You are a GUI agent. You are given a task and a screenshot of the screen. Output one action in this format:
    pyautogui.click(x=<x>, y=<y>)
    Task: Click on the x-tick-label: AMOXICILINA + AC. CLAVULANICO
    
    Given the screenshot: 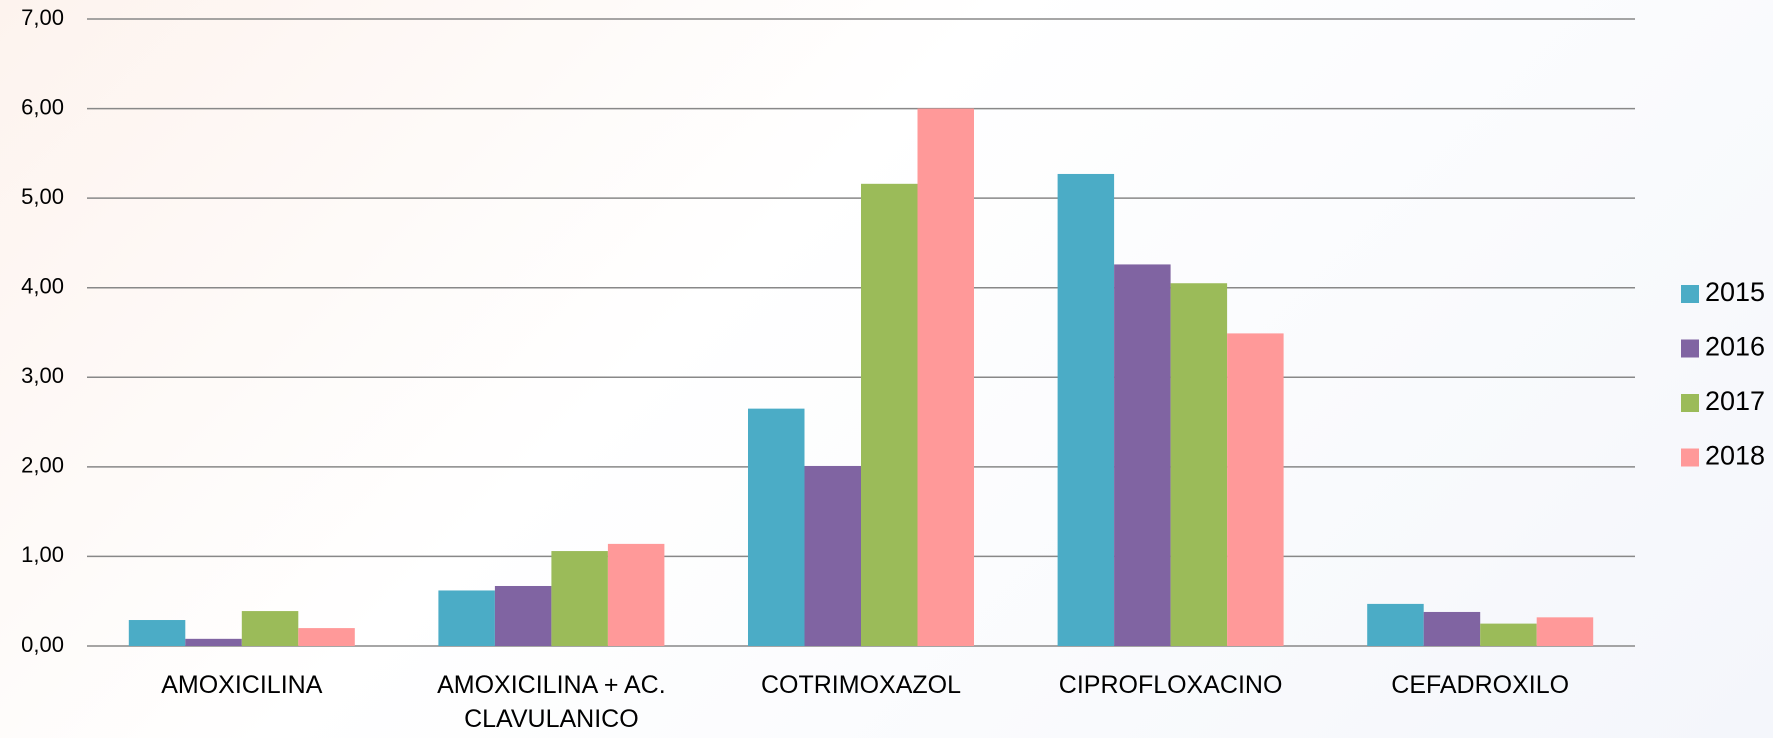 What is the action you would take?
    pyautogui.click(x=551, y=702)
    